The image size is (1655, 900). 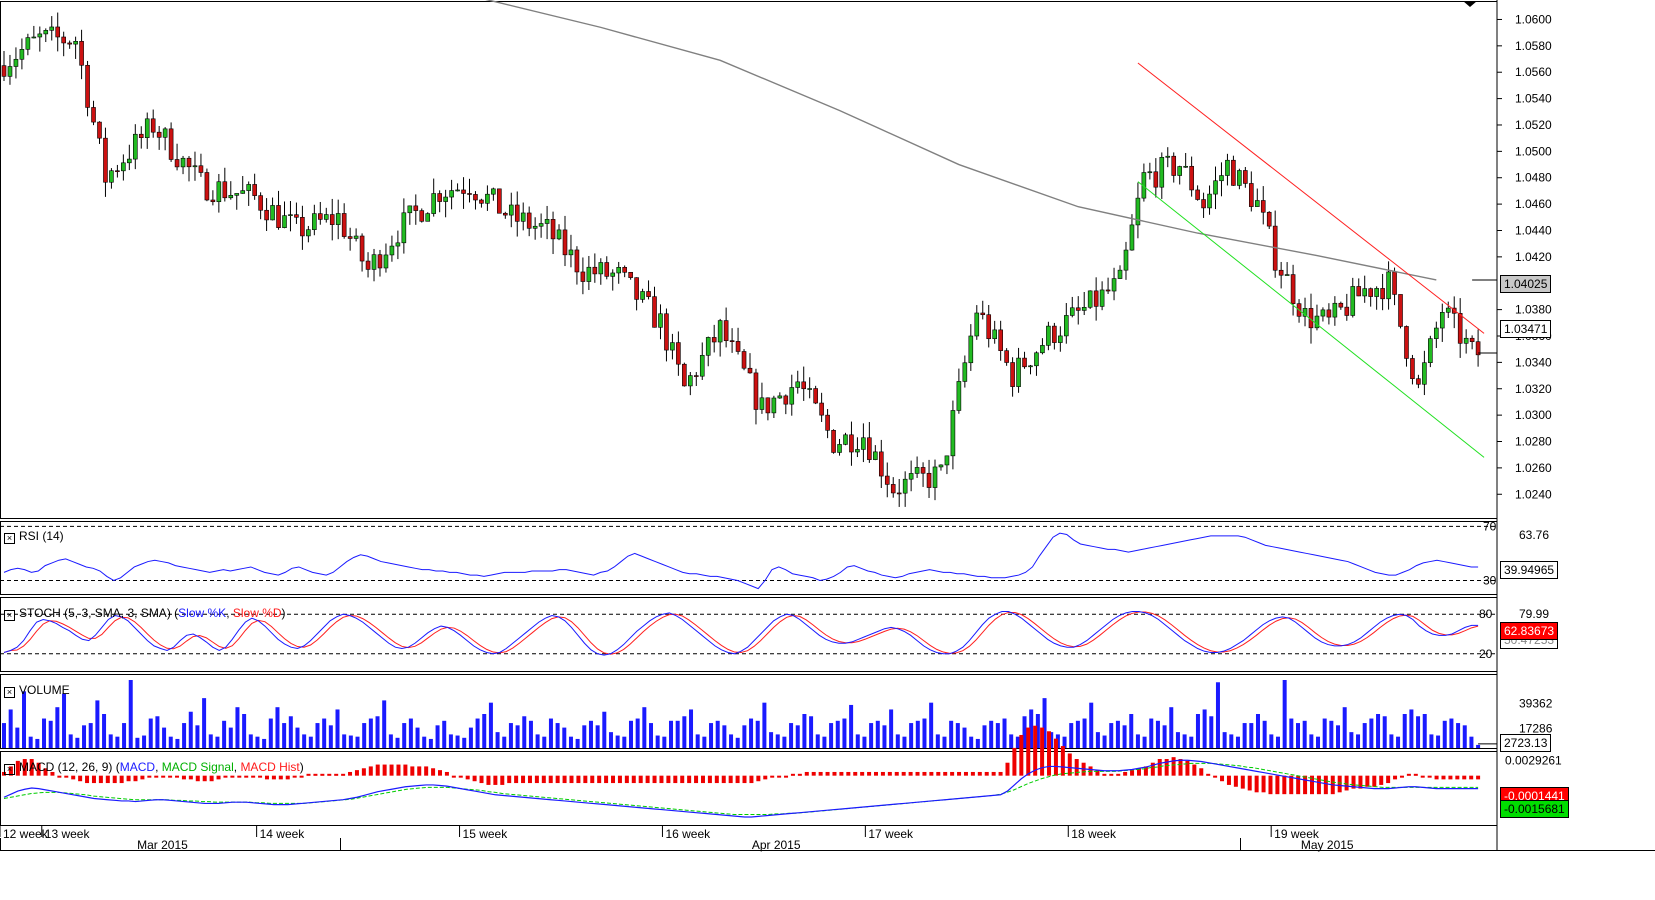 What do you see at coordinates (1490, 526) in the screenshot?
I see `rsi-level-label: 70` at bounding box center [1490, 526].